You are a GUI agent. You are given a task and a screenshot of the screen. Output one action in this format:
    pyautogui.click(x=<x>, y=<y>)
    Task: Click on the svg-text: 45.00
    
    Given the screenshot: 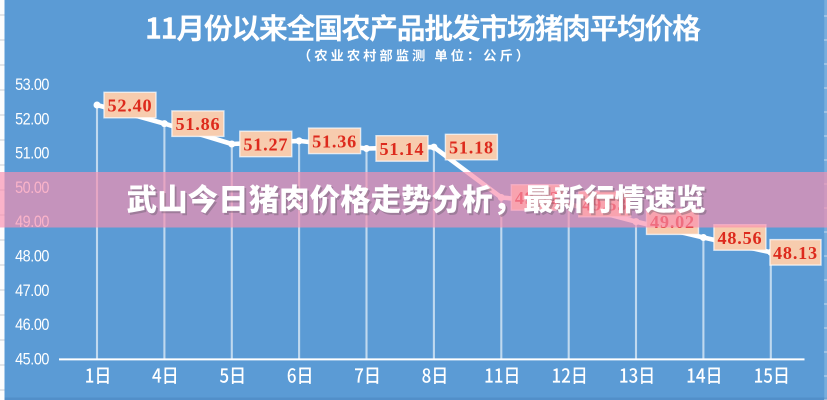 What is the action you would take?
    pyautogui.click(x=32, y=360)
    